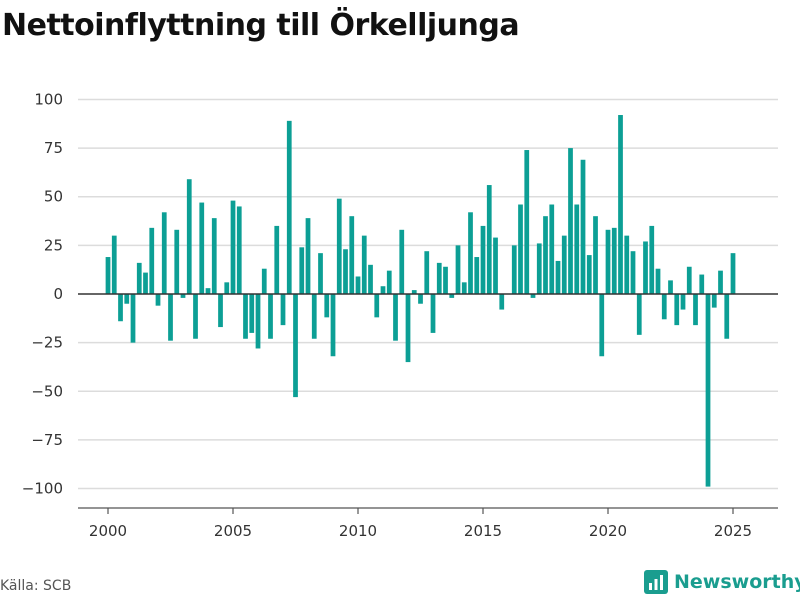  Describe the element at coordinates (608, 531) in the screenshot. I see `x-tick-label: 2020` at that location.